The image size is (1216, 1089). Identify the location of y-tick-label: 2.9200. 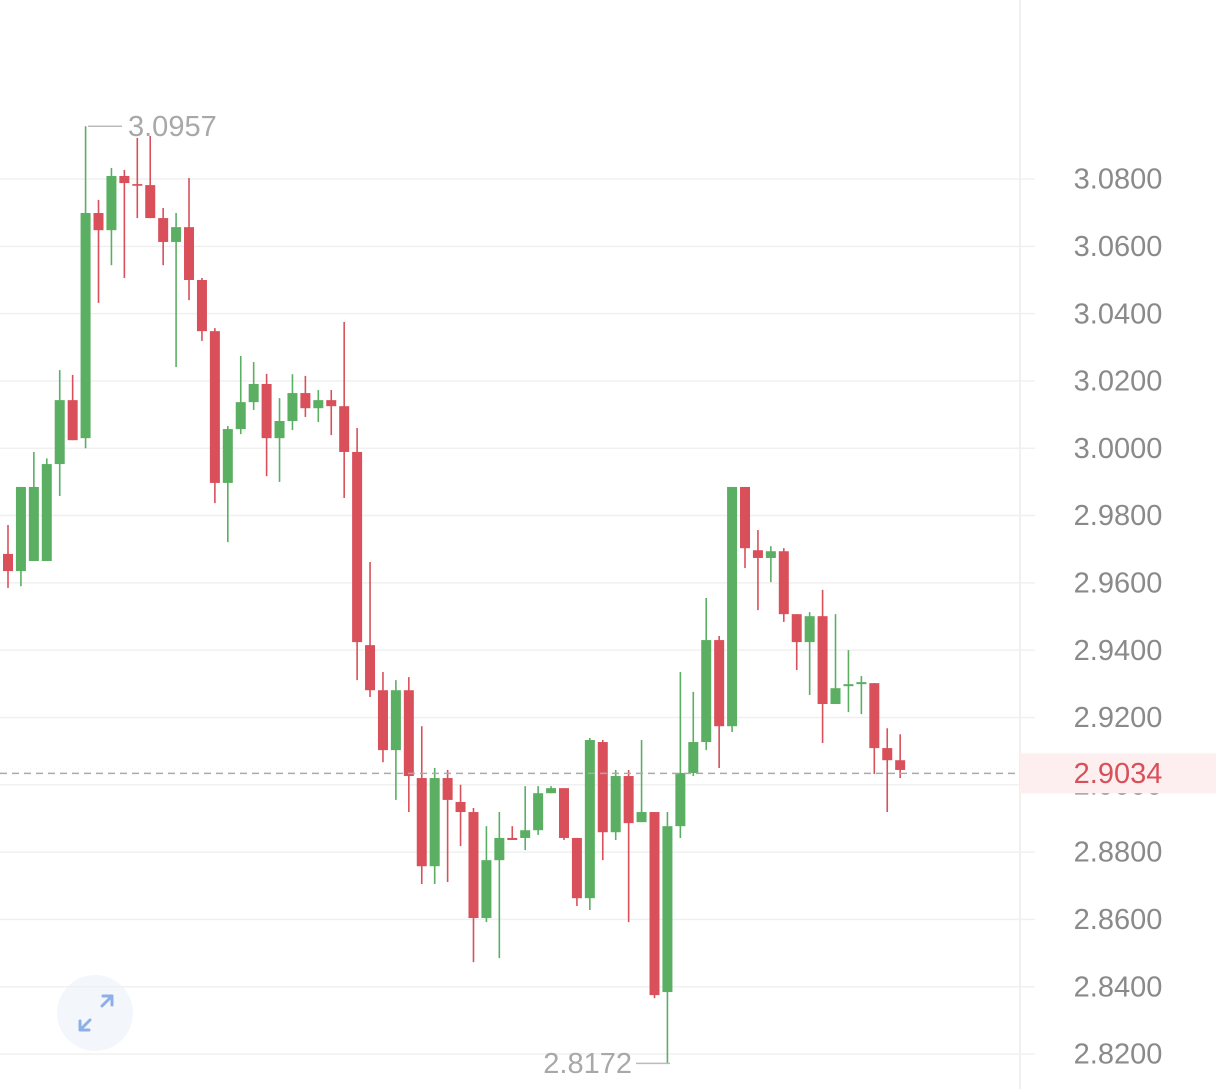
(1118, 718).